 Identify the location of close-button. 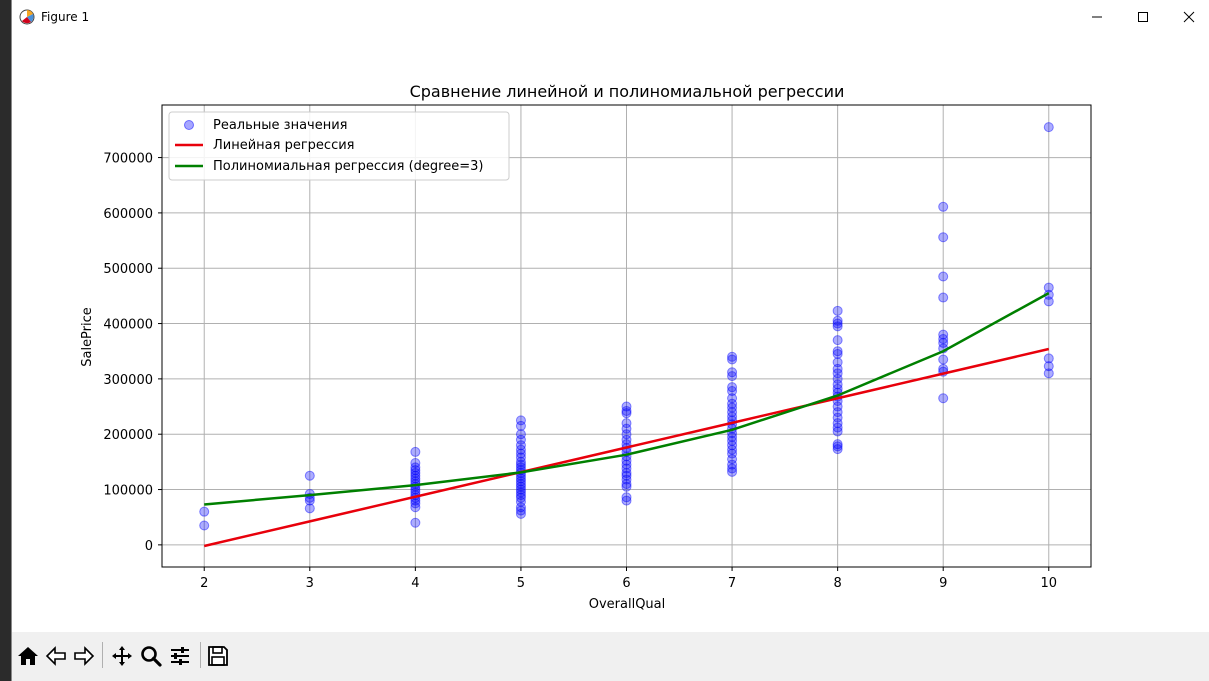
(1187, 17).